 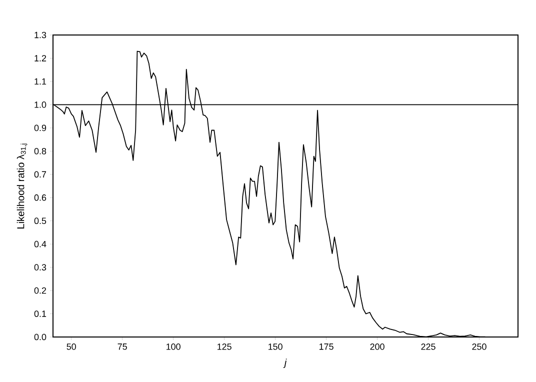 What do you see at coordinates (327, 347) in the screenshot?
I see `x-tick-label: 175` at bounding box center [327, 347].